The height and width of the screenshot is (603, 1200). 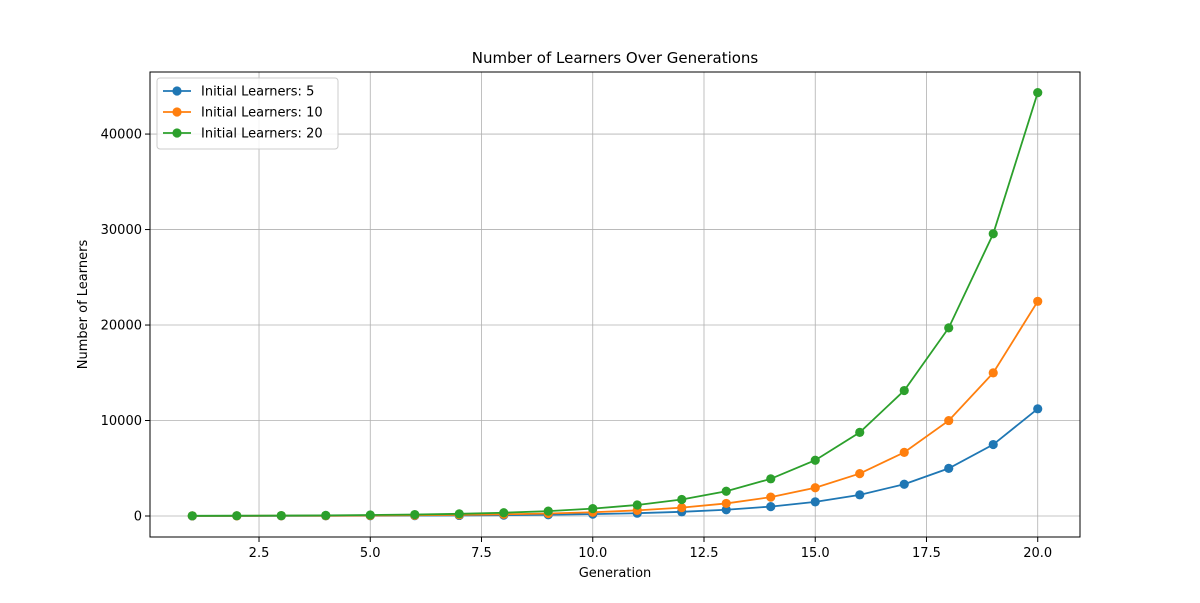 I want to click on y-tick-label: 10000, so click(x=121, y=421).